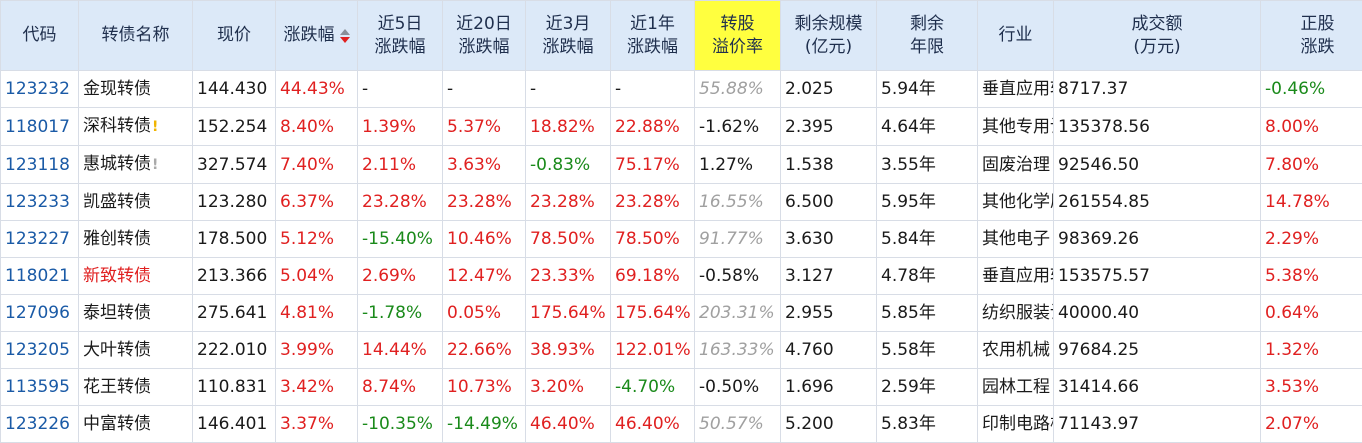 The width and height of the screenshot is (1362, 443). What do you see at coordinates (40, 239) in the screenshot?
I see `bond-code: 123227` at bounding box center [40, 239].